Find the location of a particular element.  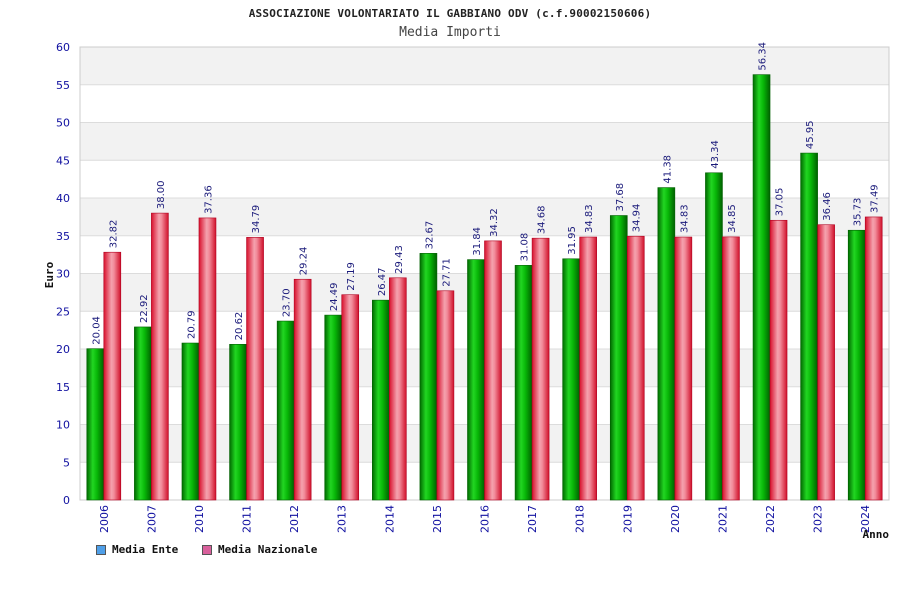

data-label: 31.08 is located at coordinates (525, 247).